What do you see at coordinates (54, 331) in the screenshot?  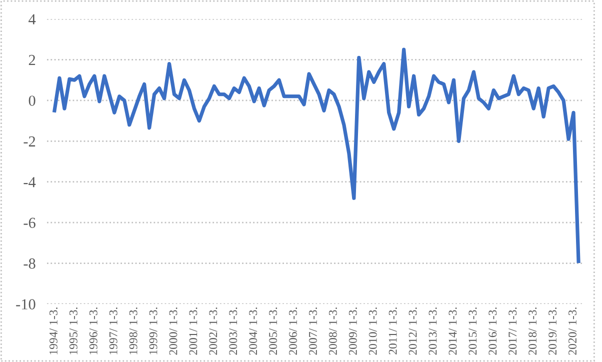 I see `x-tick-label: 1994/ 1-3.` at bounding box center [54, 331].